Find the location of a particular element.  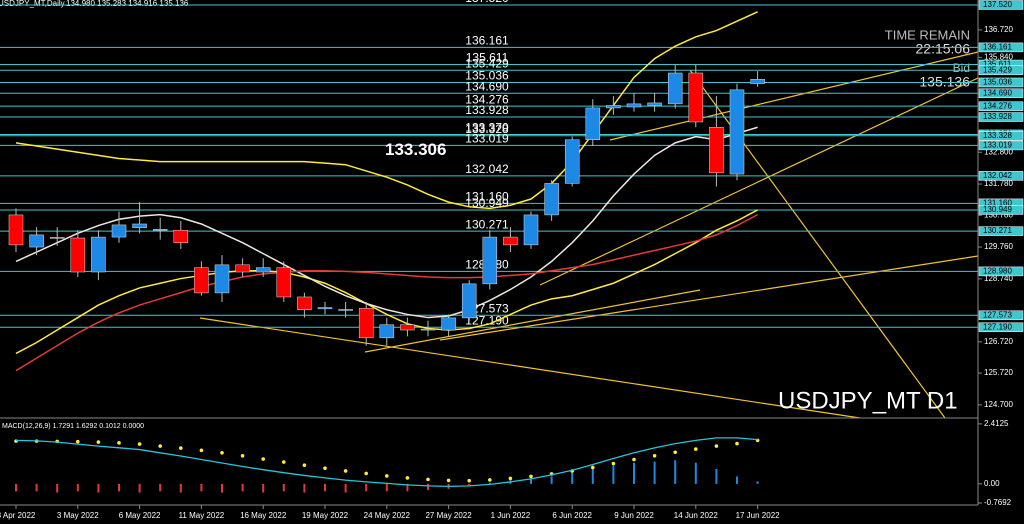

level-box-label: 134.690 is located at coordinates (997, 92).